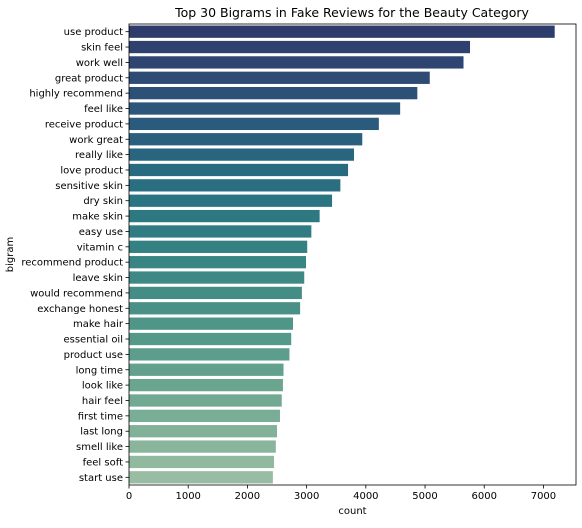 The height and width of the screenshot is (528, 582). Describe the element at coordinates (84, 124) in the screenshot. I see `y-tick-label: receive product` at that location.